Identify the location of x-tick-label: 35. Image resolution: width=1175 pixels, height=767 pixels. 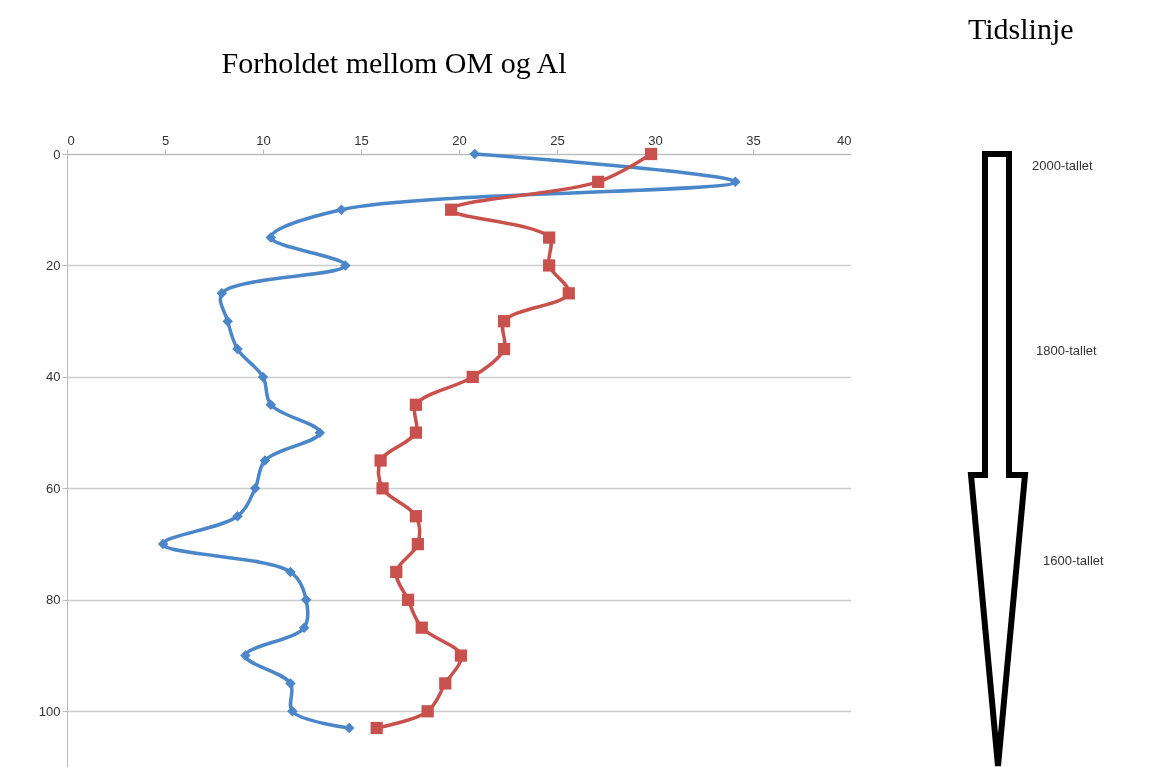
(753, 140).